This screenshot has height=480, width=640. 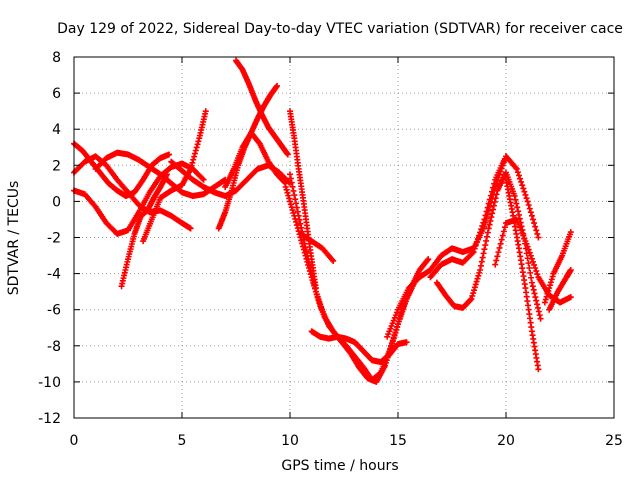 I want to click on x-tick-label: 0, so click(x=74, y=441).